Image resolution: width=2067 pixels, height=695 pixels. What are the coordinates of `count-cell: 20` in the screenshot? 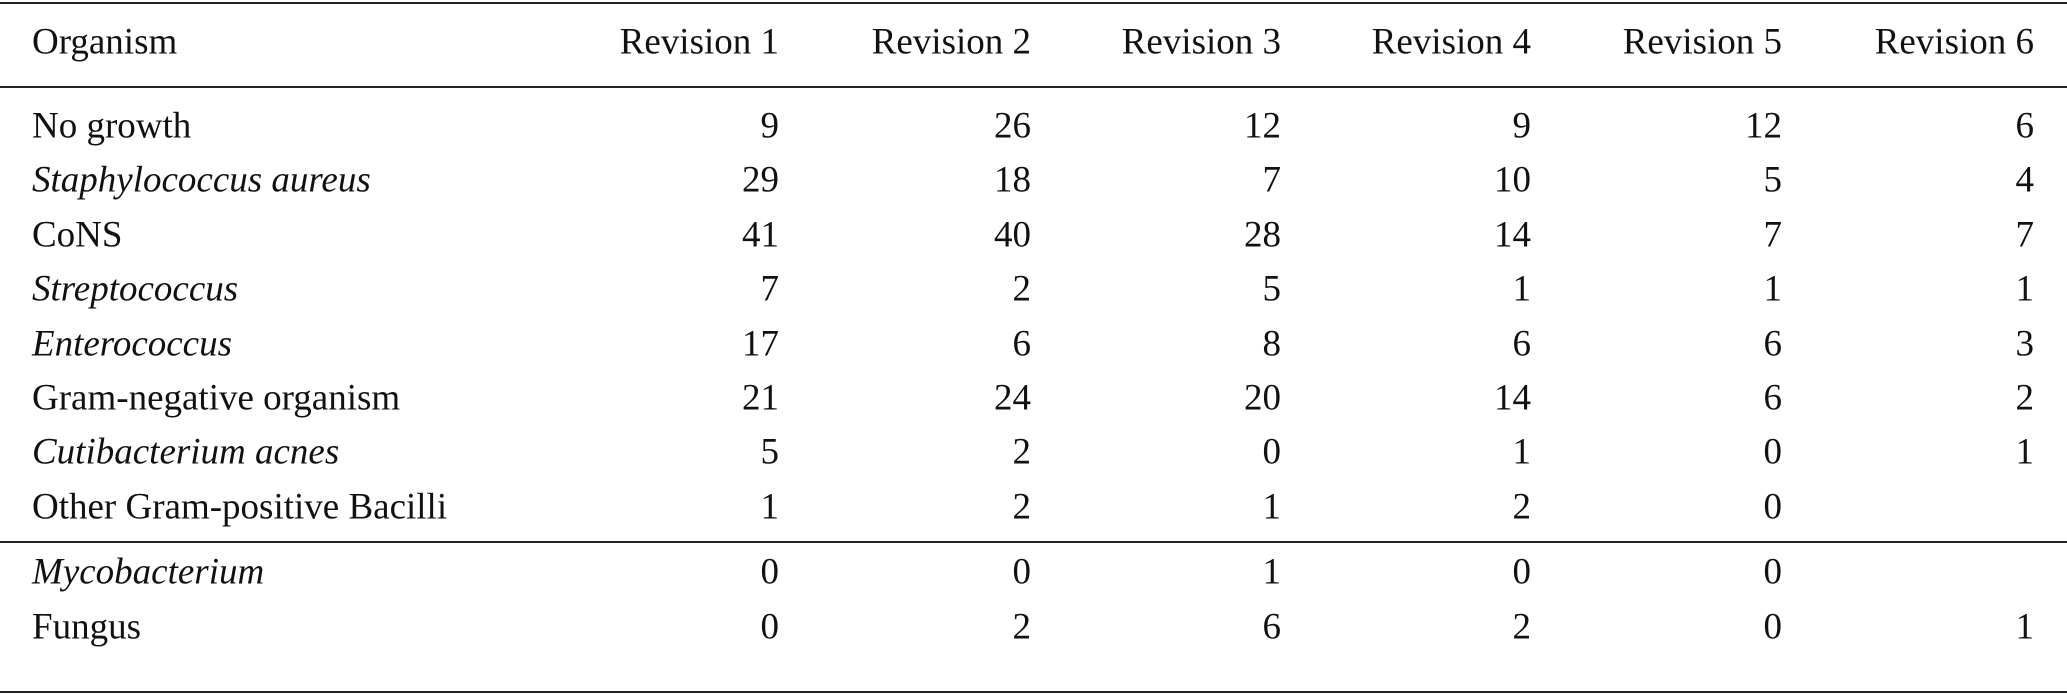 It's located at (1262, 398).